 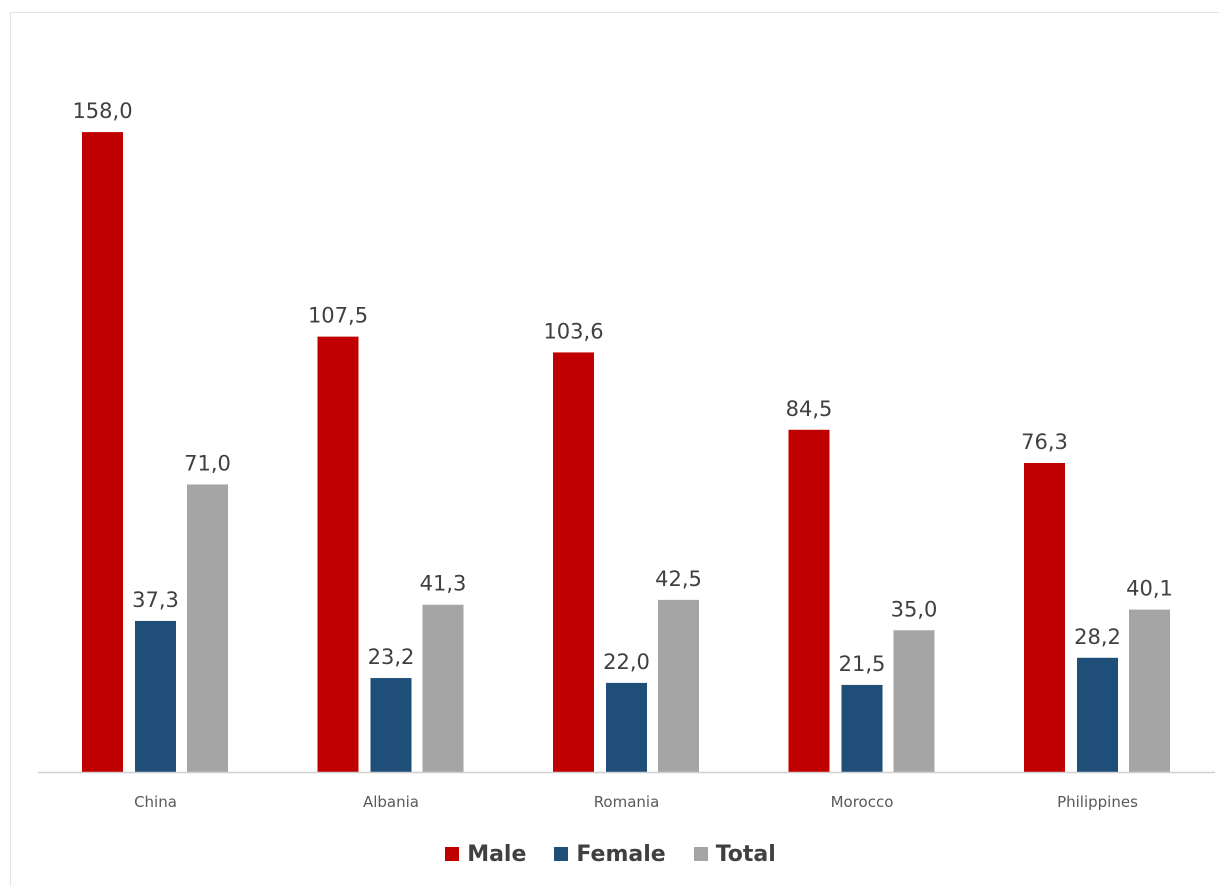 I want to click on bar-total-china, so click(x=207, y=628).